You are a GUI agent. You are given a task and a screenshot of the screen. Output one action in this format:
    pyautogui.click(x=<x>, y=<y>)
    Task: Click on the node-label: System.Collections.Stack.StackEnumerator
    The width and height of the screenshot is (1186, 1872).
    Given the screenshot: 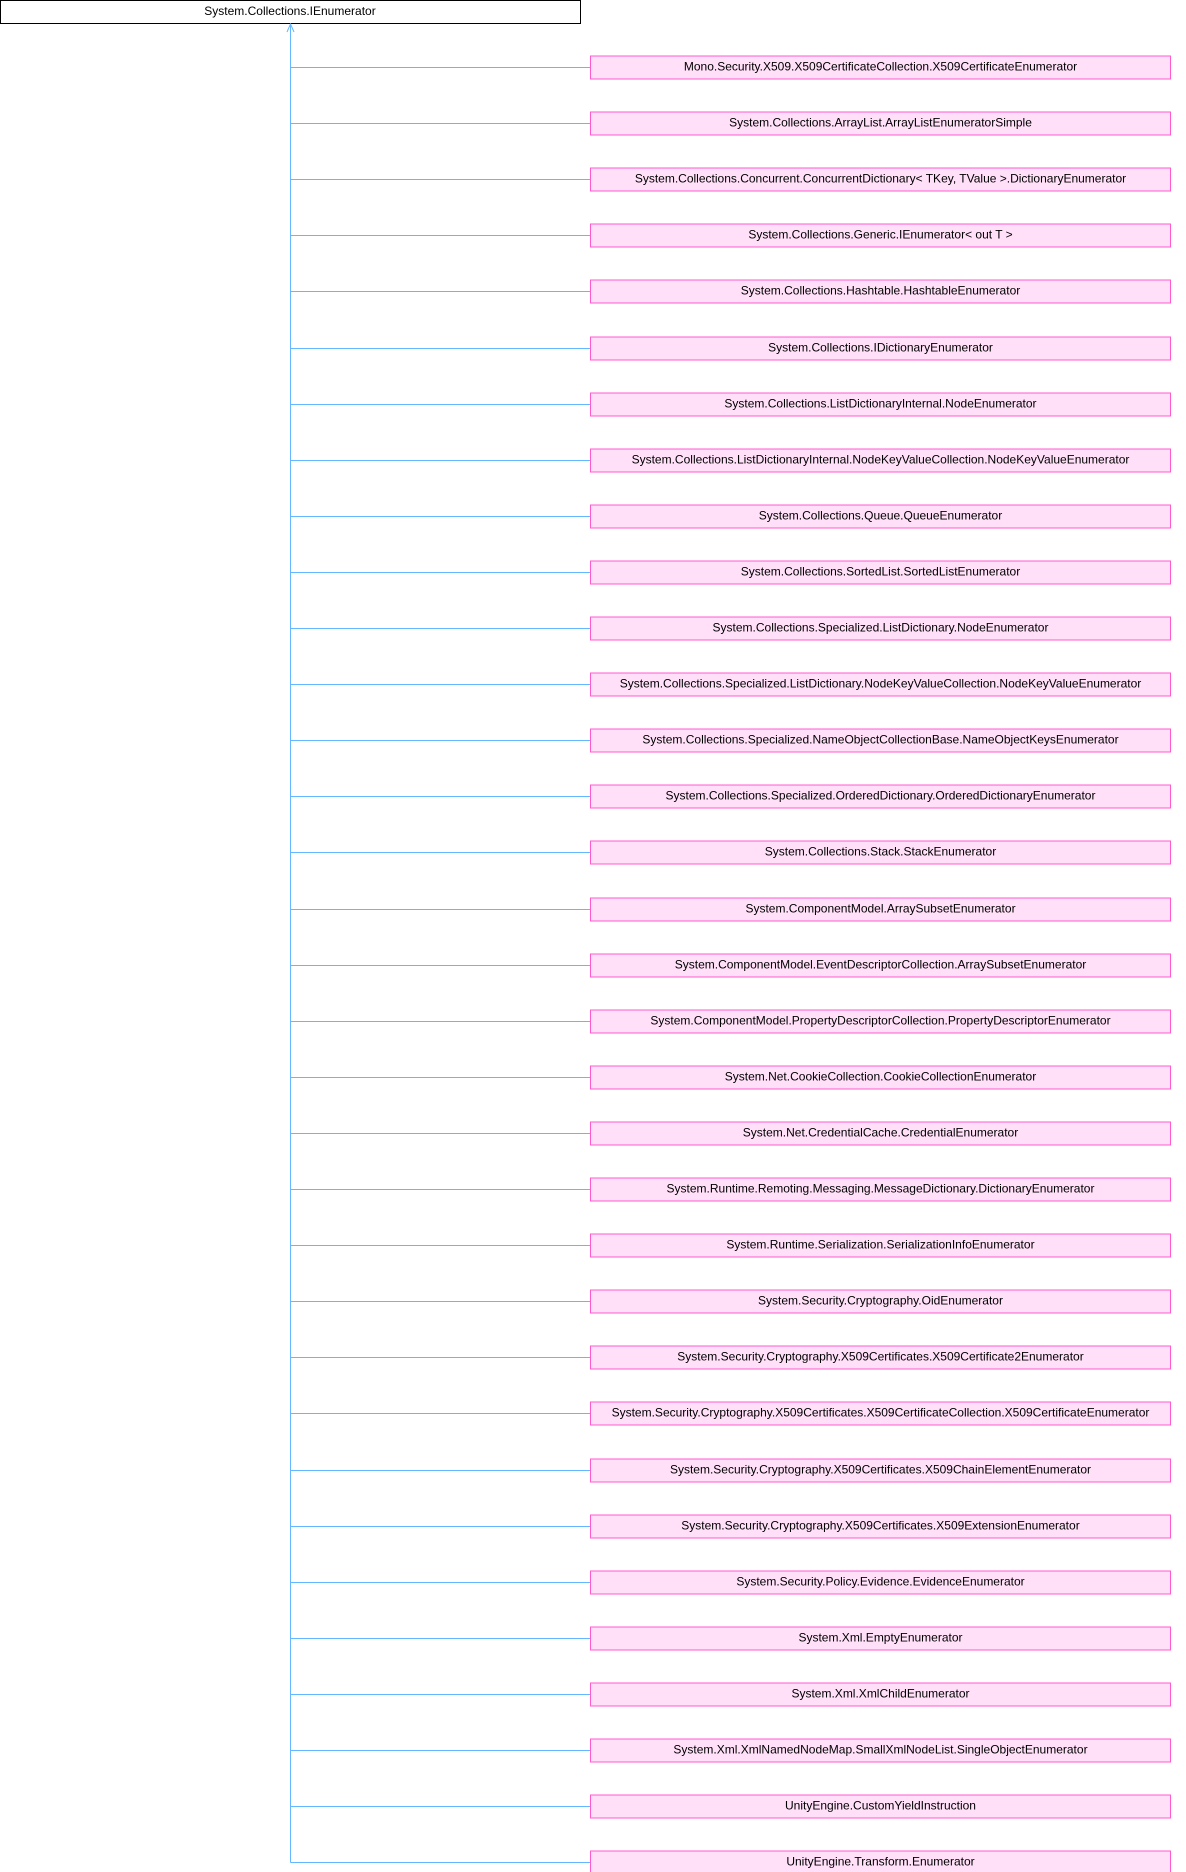 What is the action you would take?
    pyautogui.click(x=880, y=852)
    